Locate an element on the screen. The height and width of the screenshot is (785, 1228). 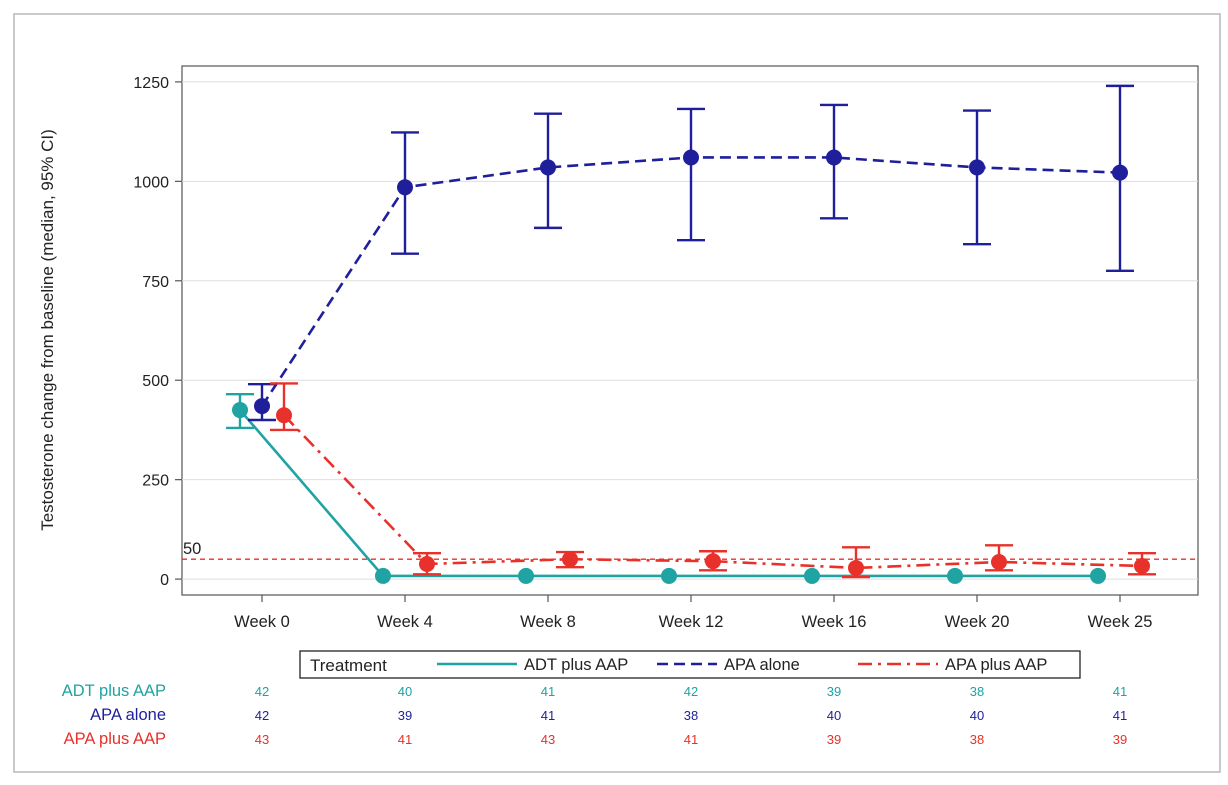
legend-box is located at coordinates (690, 664).